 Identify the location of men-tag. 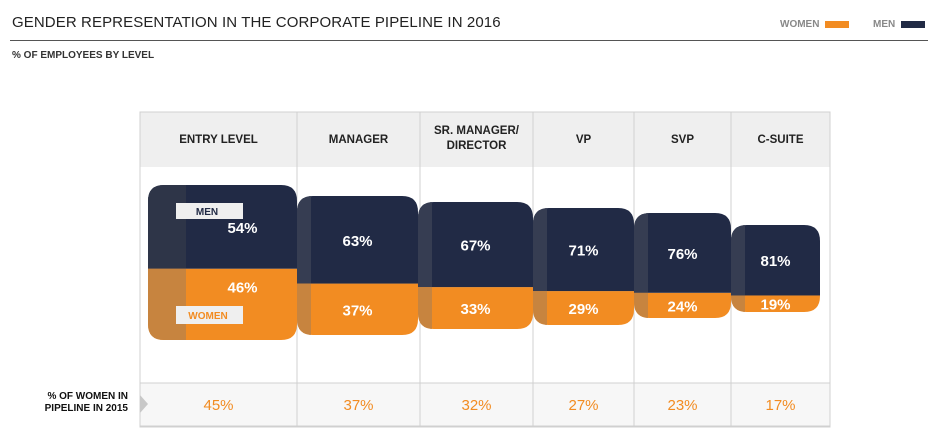
(209, 211).